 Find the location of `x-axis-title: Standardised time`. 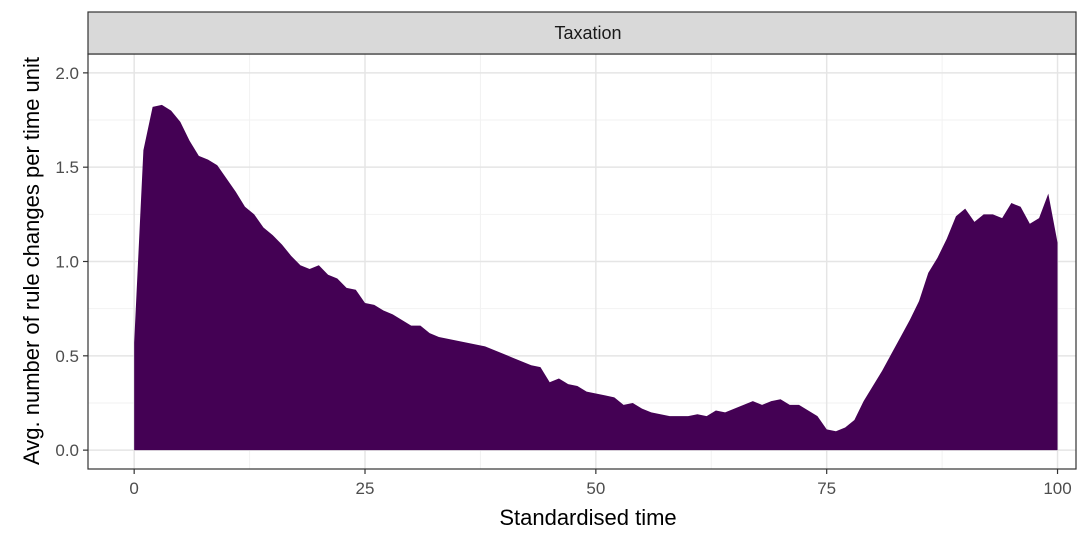

x-axis-title: Standardised time is located at coordinates (587, 517).